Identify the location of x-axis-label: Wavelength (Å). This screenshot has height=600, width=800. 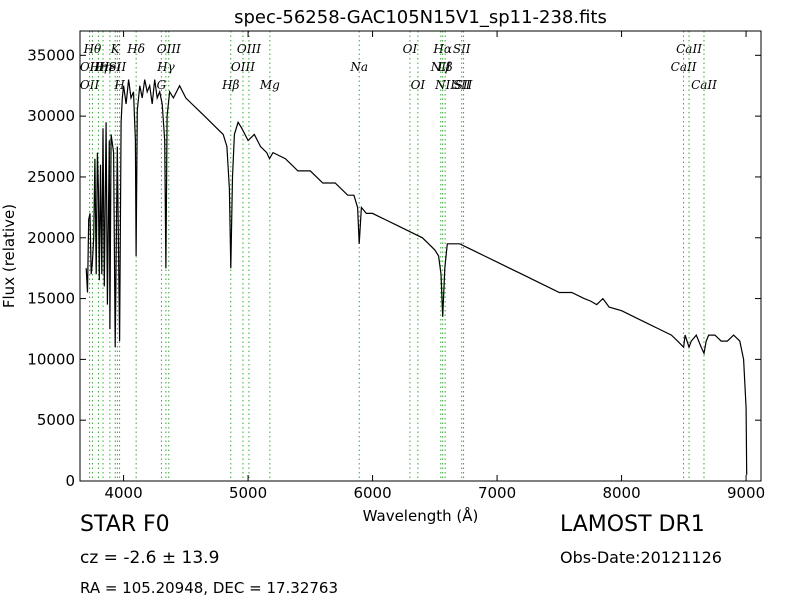
(421, 515).